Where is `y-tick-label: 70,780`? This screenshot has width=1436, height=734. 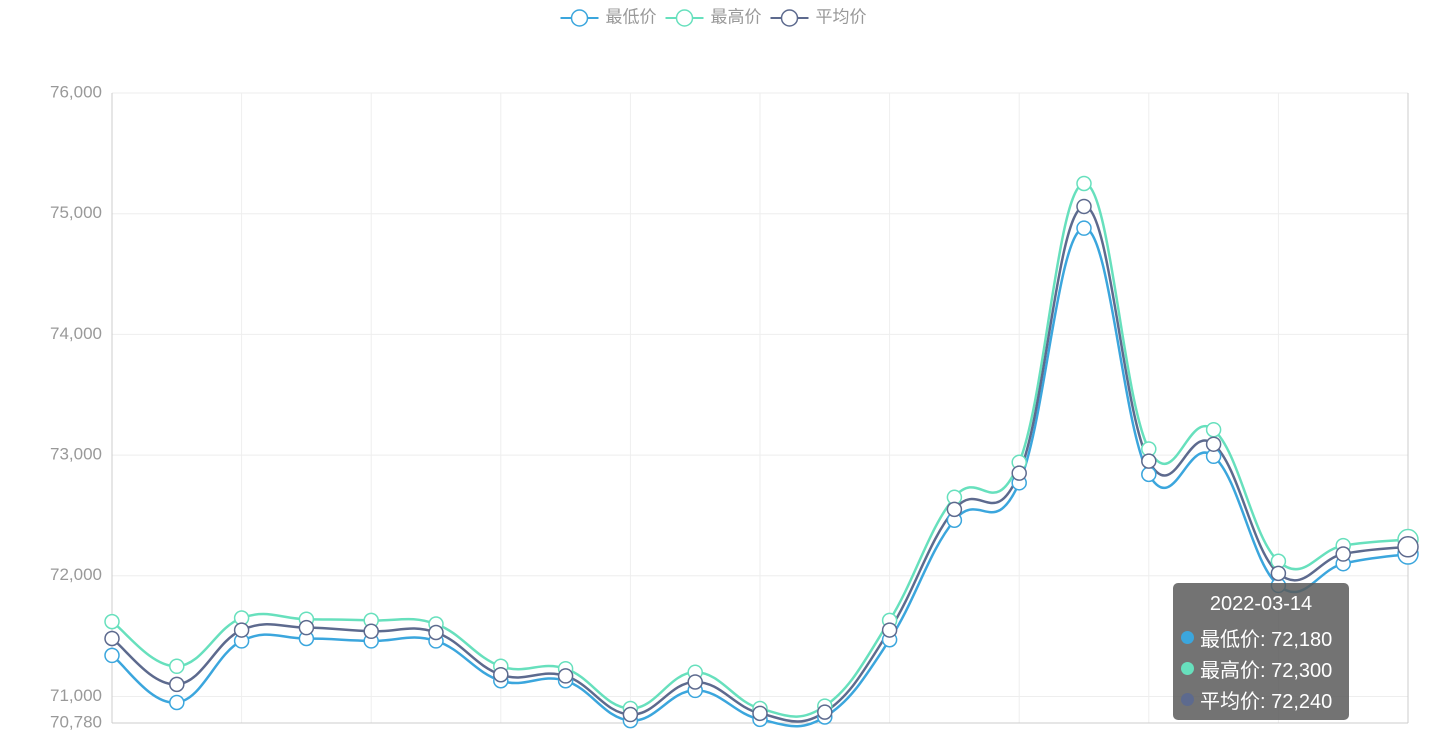 y-tick-label: 70,780 is located at coordinates (76, 721).